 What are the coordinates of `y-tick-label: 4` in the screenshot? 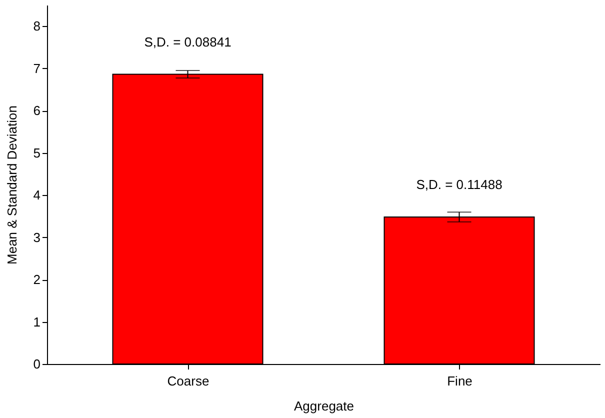 It's located at (36, 195).